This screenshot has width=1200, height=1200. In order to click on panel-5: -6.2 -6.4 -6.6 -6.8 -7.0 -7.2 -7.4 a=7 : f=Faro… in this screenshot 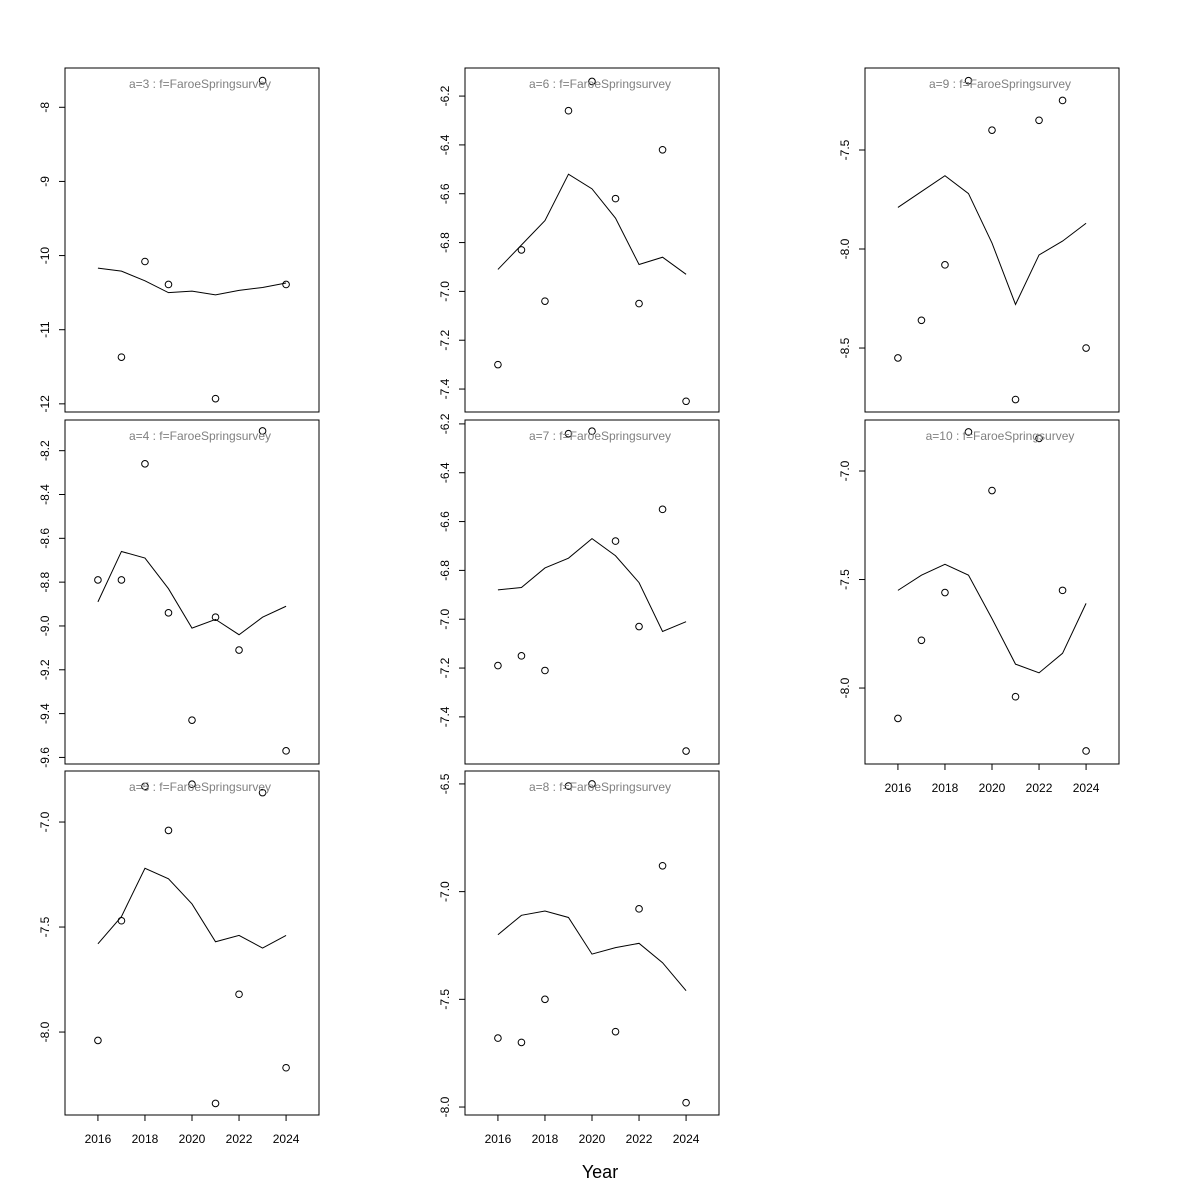, I will do `click(579, 589)`.